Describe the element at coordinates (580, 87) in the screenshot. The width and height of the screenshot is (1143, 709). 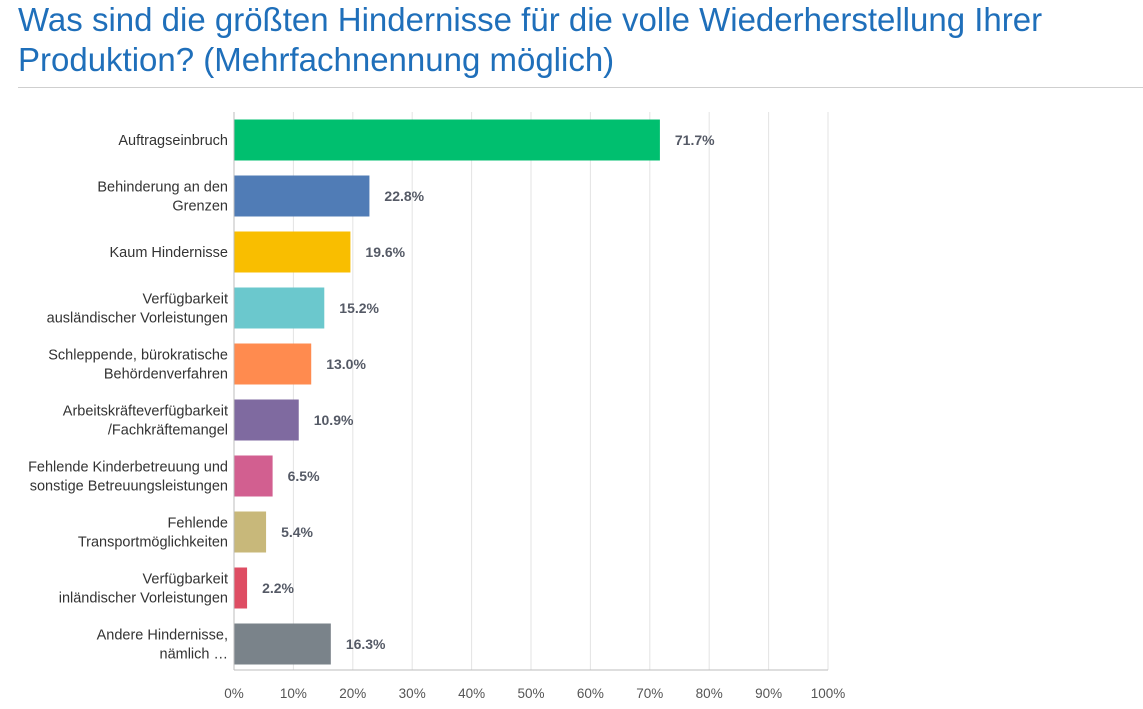
I see `title-divider` at that location.